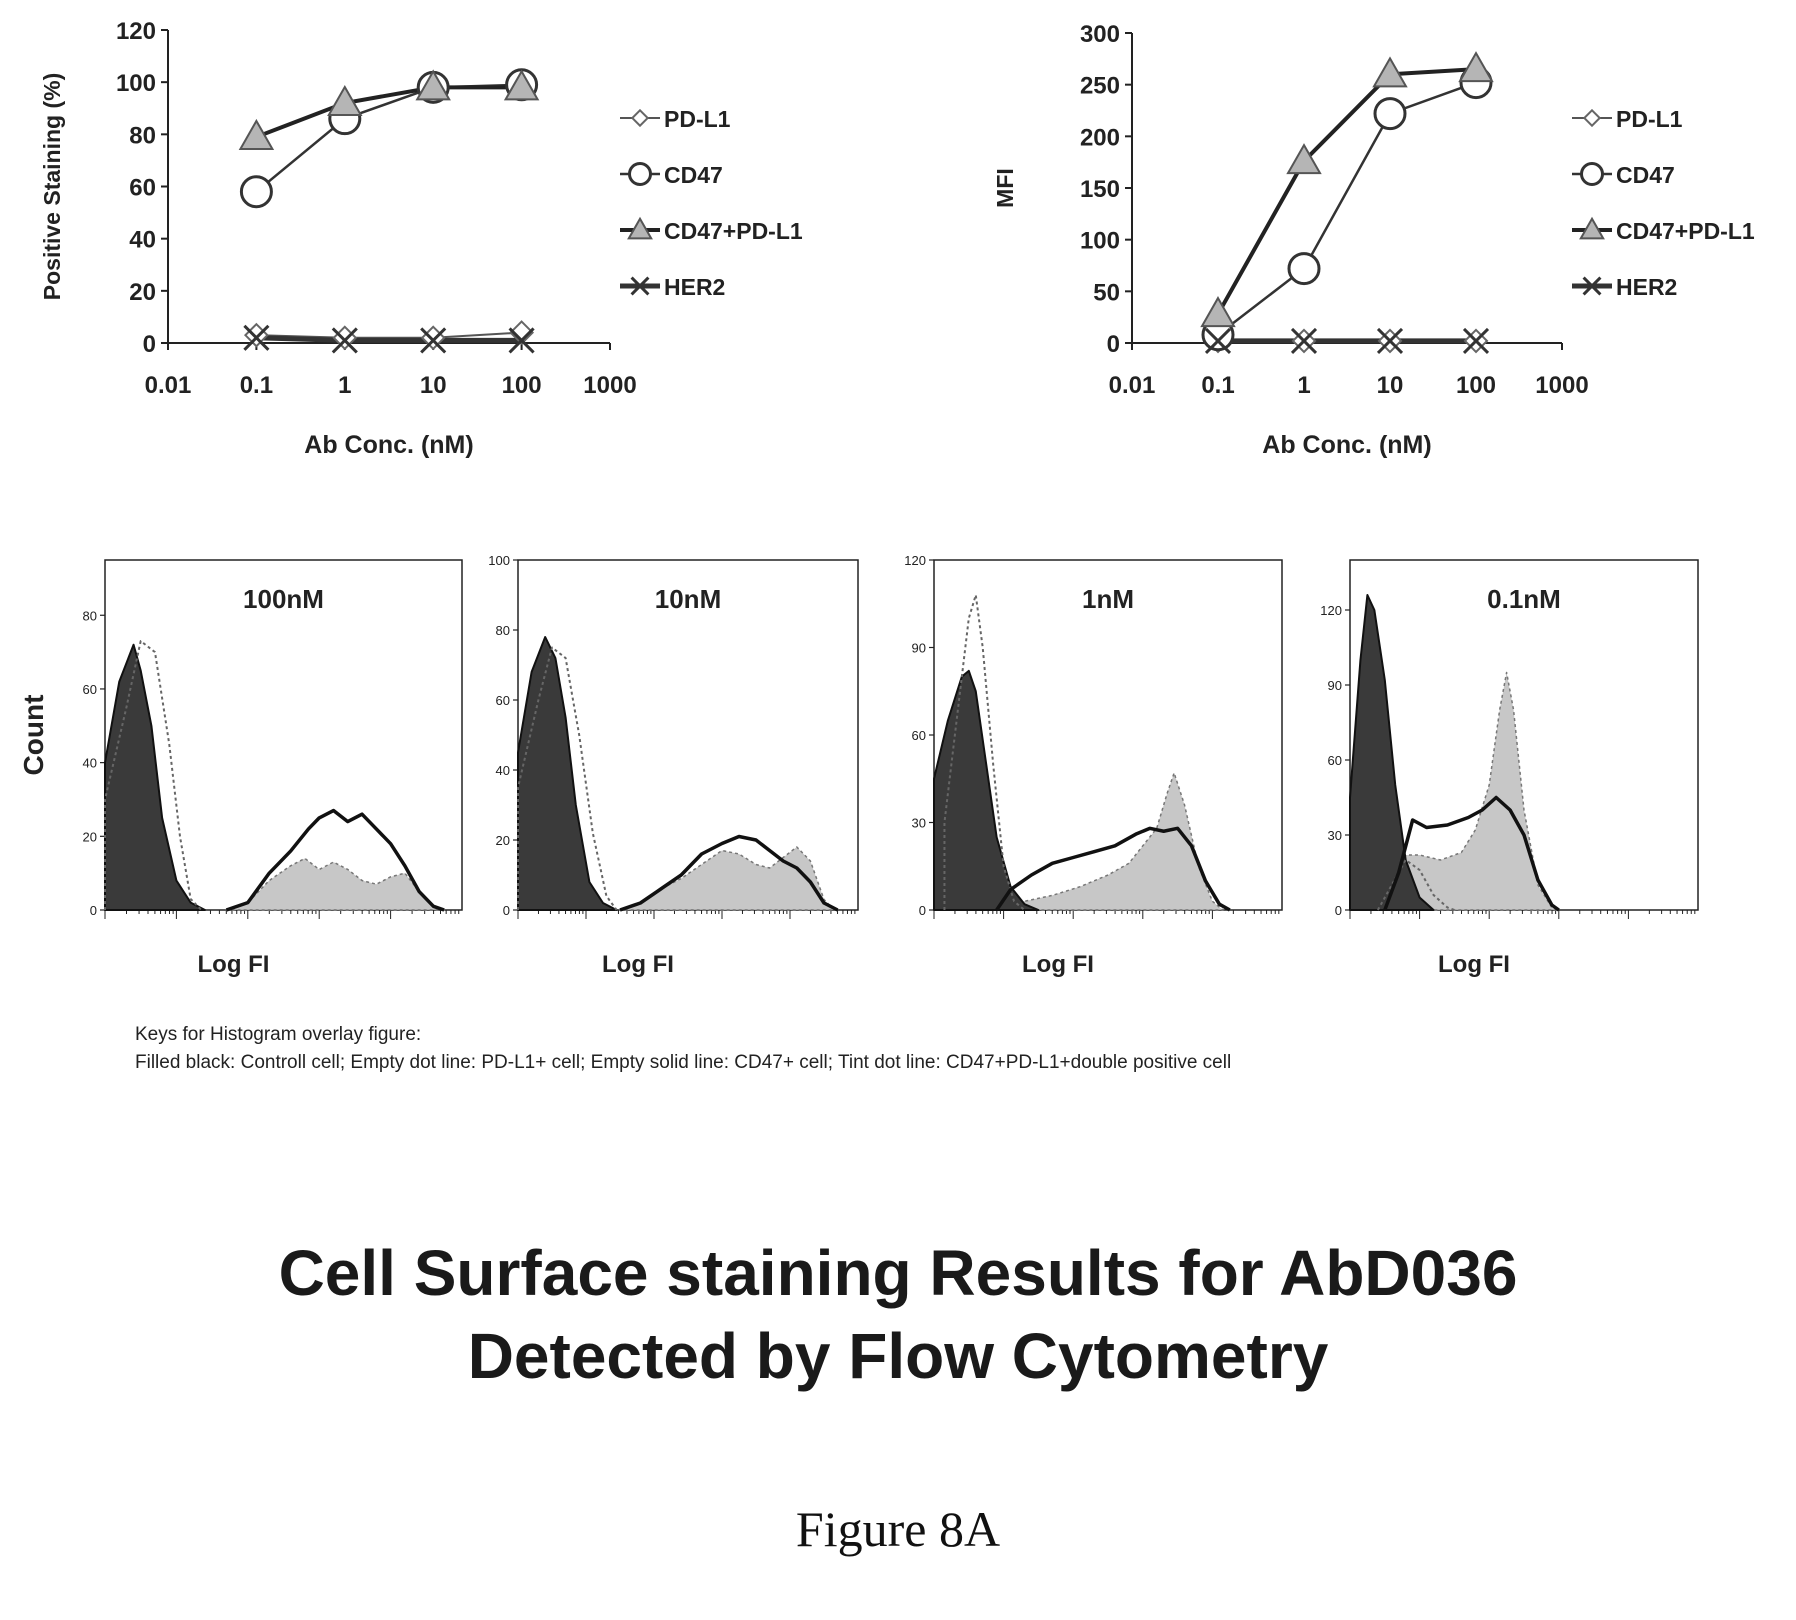 This screenshot has height=1620, width=1796. What do you see at coordinates (506, 910) in the screenshot?
I see `histogram-10nm-y-tick-label-0: 0` at bounding box center [506, 910].